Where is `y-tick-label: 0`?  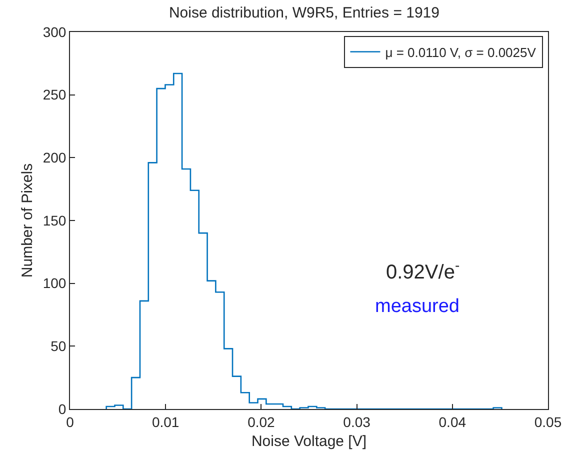 y-tick-label: 0 is located at coordinates (62, 408).